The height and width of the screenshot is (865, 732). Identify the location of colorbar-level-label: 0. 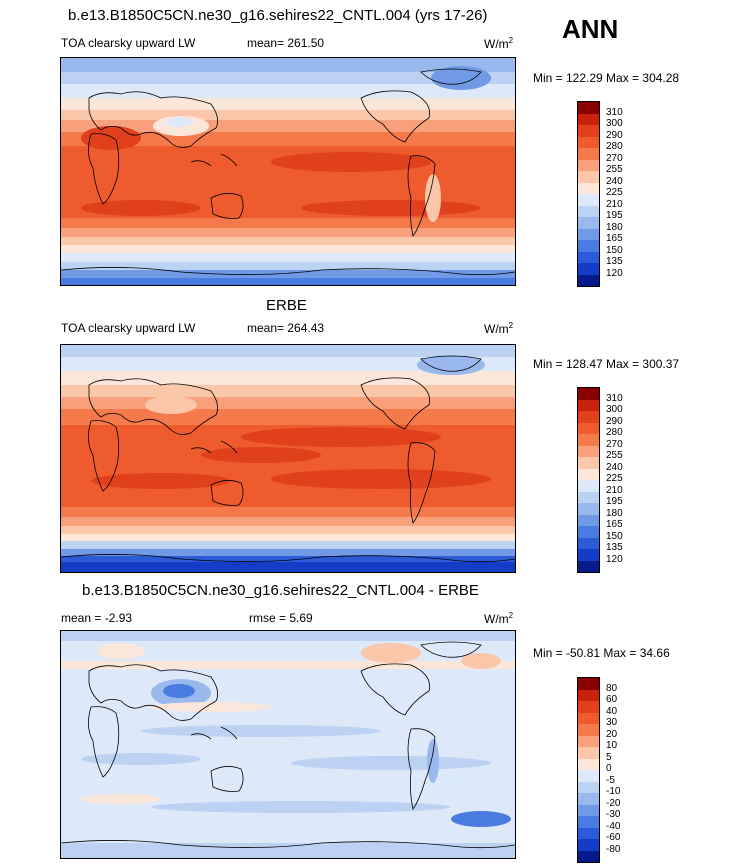
(609, 768).